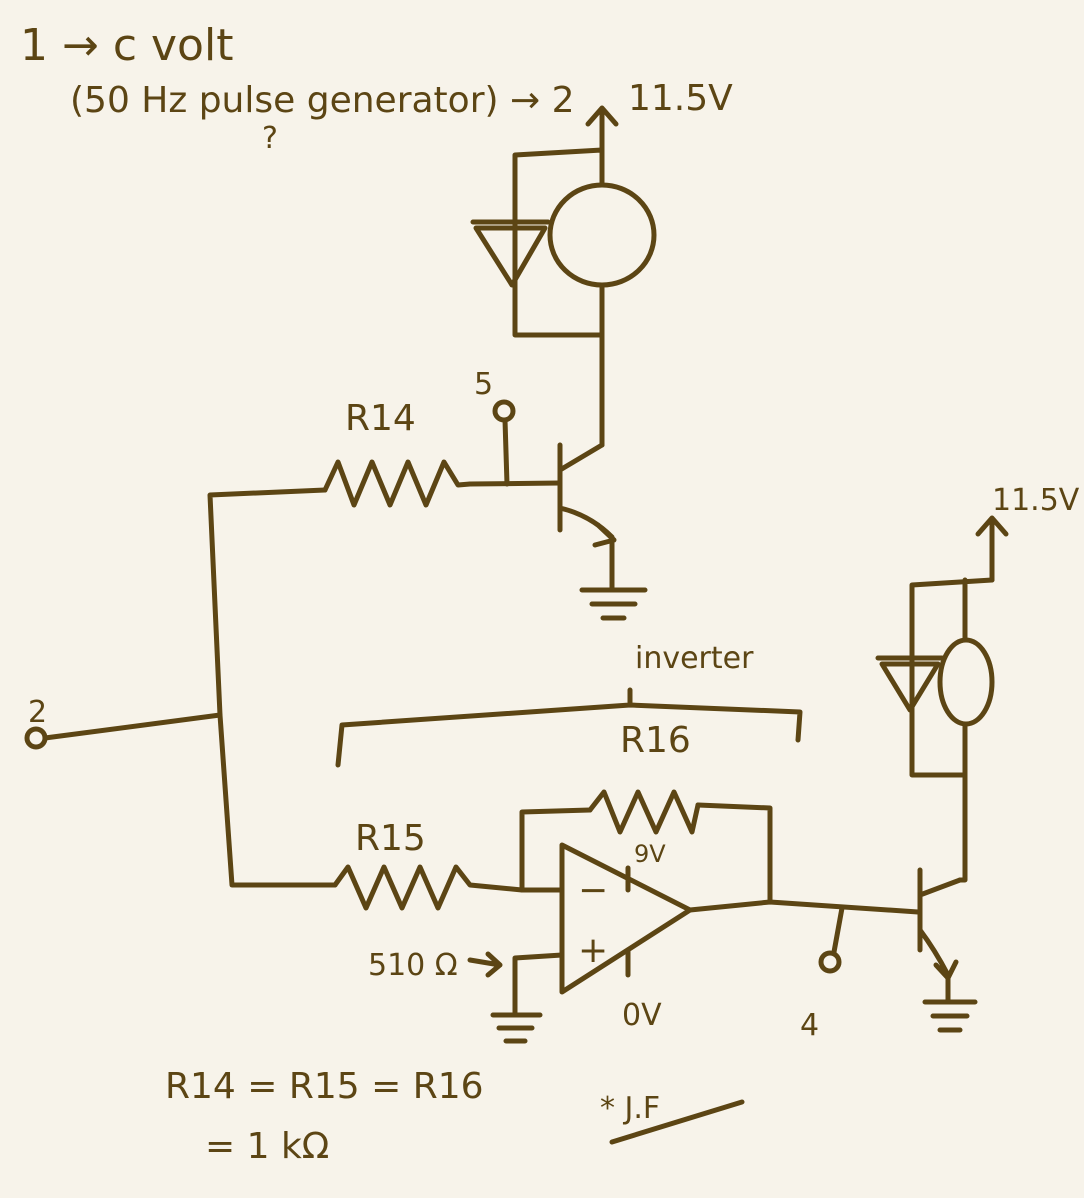  Describe the element at coordinates (558, 297) in the screenshot. I see `top-motor-branch-wires` at that location.